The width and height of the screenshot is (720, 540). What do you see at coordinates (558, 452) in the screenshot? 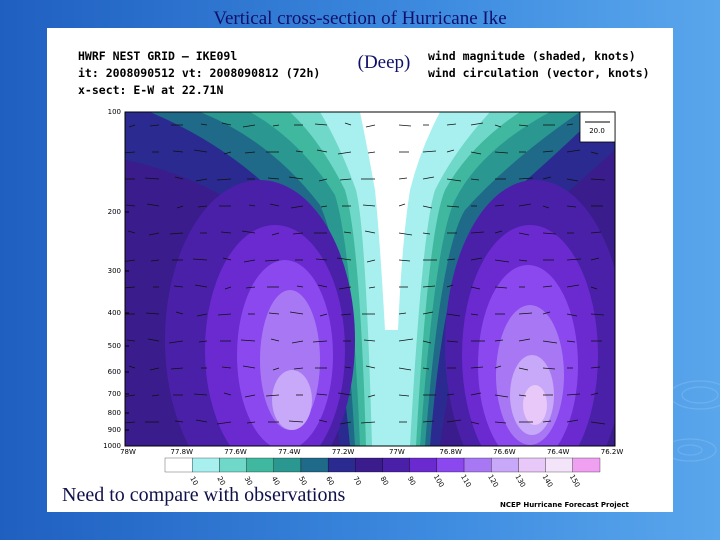
I see `x-tick-label: 76.4W` at bounding box center [558, 452].